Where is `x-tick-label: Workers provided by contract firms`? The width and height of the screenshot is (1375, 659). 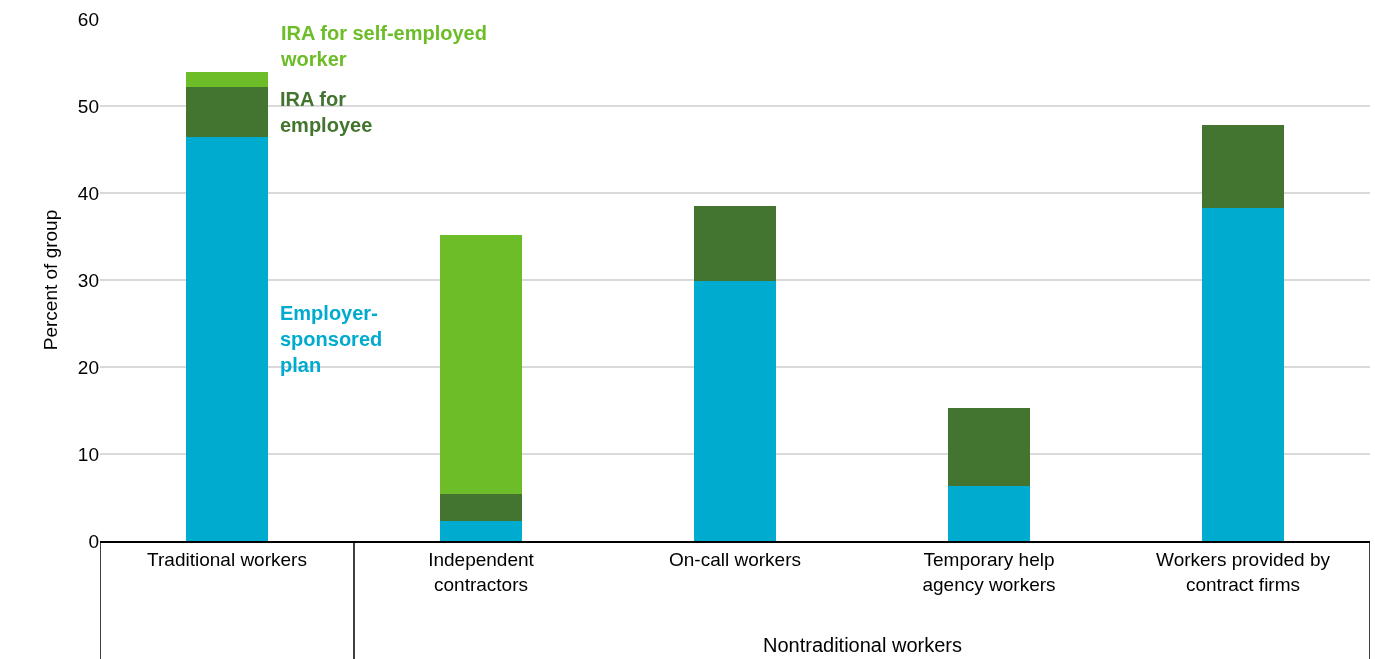
x-tick-label: Workers provided by contract firms is located at coordinates (1243, 571).